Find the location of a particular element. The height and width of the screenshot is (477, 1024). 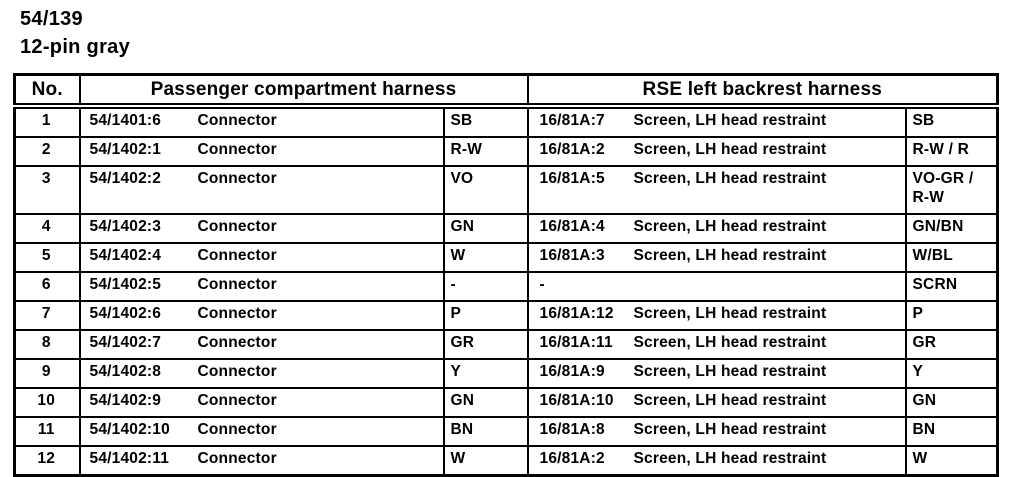

right-wire-color: VO-GR / R-W is located at coordinates (951, 190).